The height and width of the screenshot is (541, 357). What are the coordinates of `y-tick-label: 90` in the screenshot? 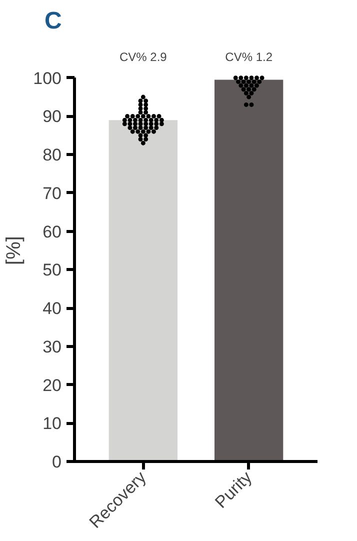 It's located at (52, 116).